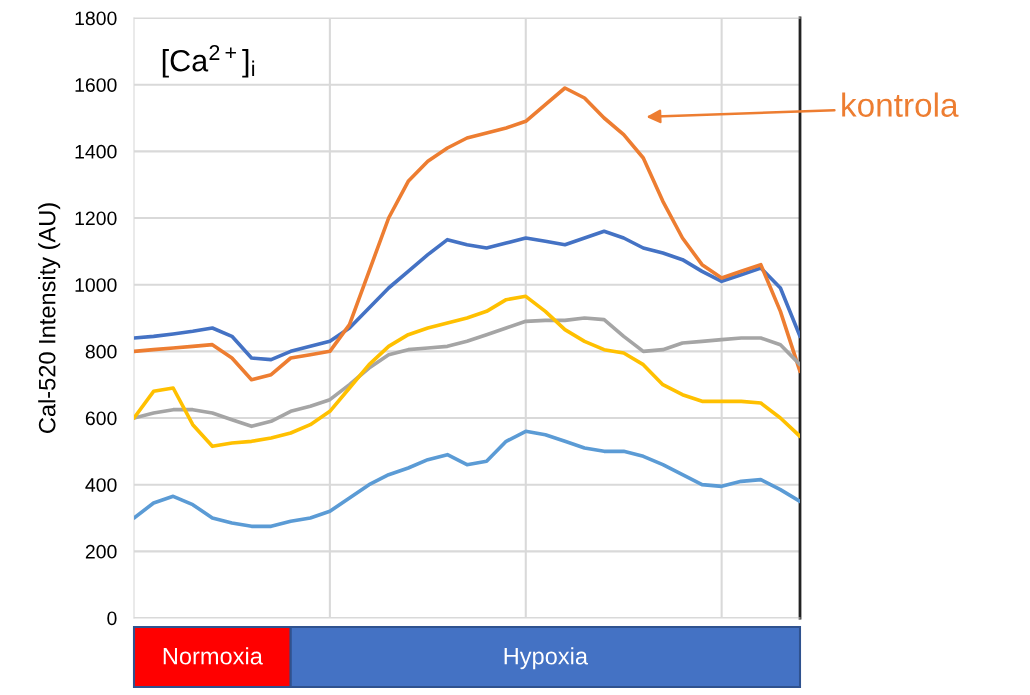 This screenshot has width=1030, height=695. Describe the element at coordinates (96, 151) in the screenshot. I see `y-tick-label: 1400` at that location.